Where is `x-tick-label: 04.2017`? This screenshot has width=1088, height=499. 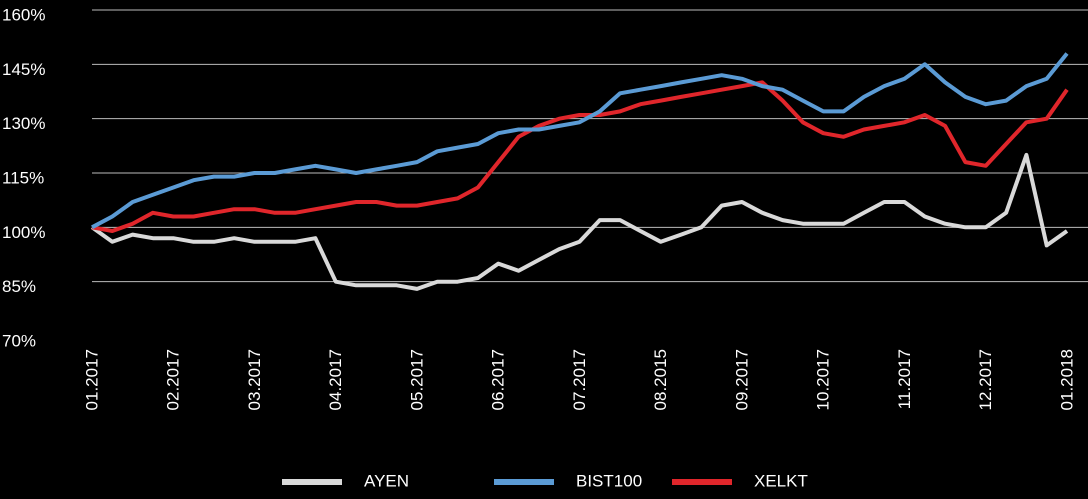 x-tick-label: 04.2017 is located at coordinates (335, 379).